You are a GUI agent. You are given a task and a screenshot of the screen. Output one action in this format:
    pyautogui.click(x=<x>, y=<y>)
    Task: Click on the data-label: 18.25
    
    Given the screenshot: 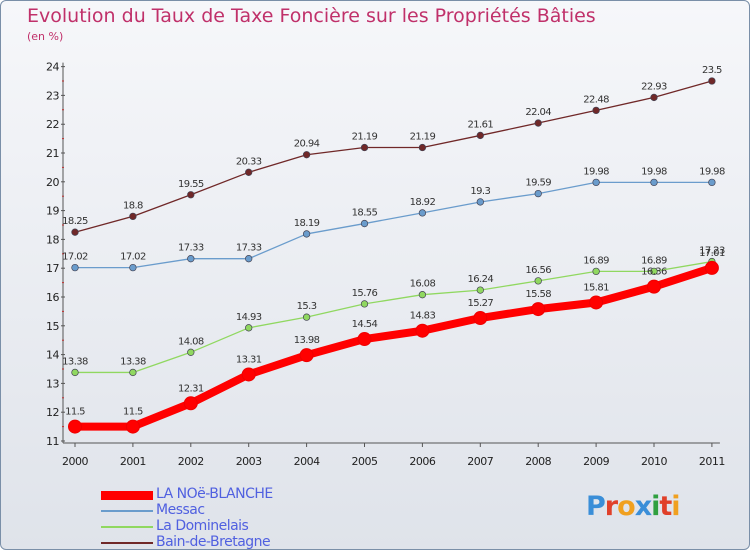 What is the action you would take?
    pyautogui.click(x=75, y=221)
    